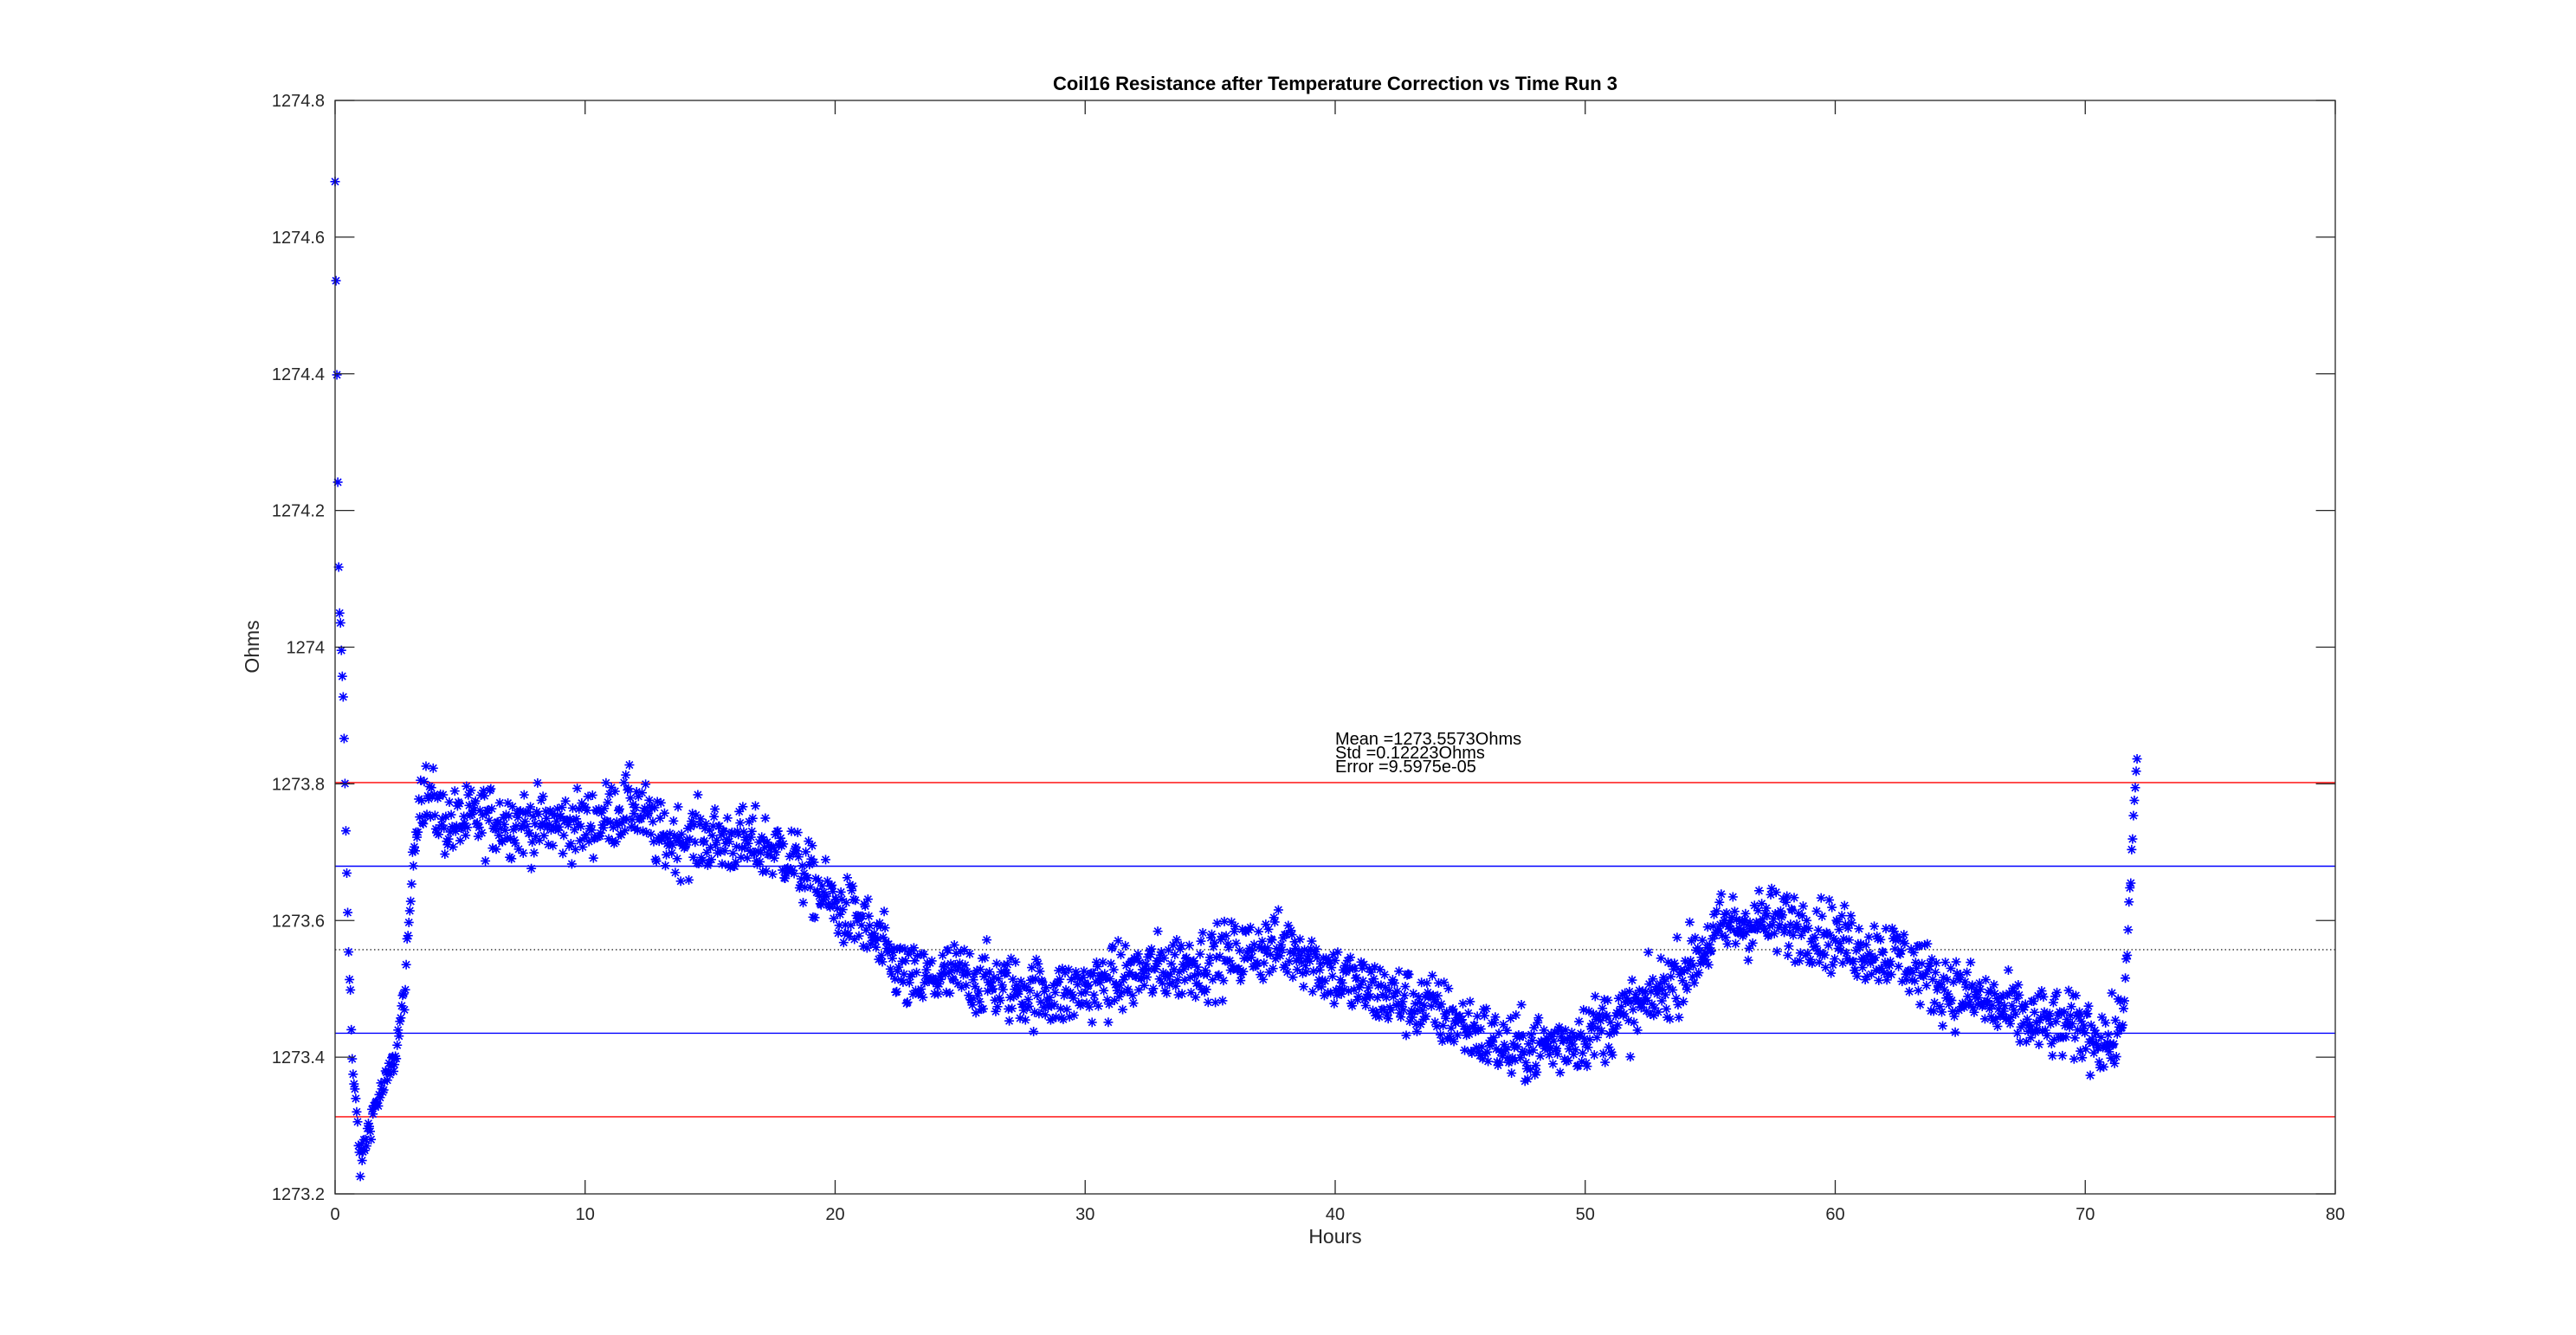 This screenshot has height=1335, width=2576. I want to click on y-tick-label: 1274, so click(307, 648).